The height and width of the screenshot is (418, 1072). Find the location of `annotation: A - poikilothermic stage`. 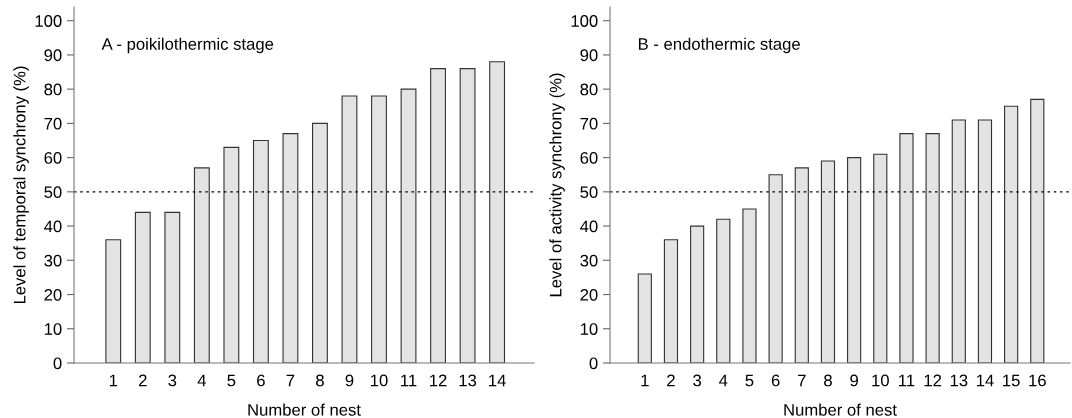

annotation: A - poikilothermic stage is located at coordinates (187, 45).